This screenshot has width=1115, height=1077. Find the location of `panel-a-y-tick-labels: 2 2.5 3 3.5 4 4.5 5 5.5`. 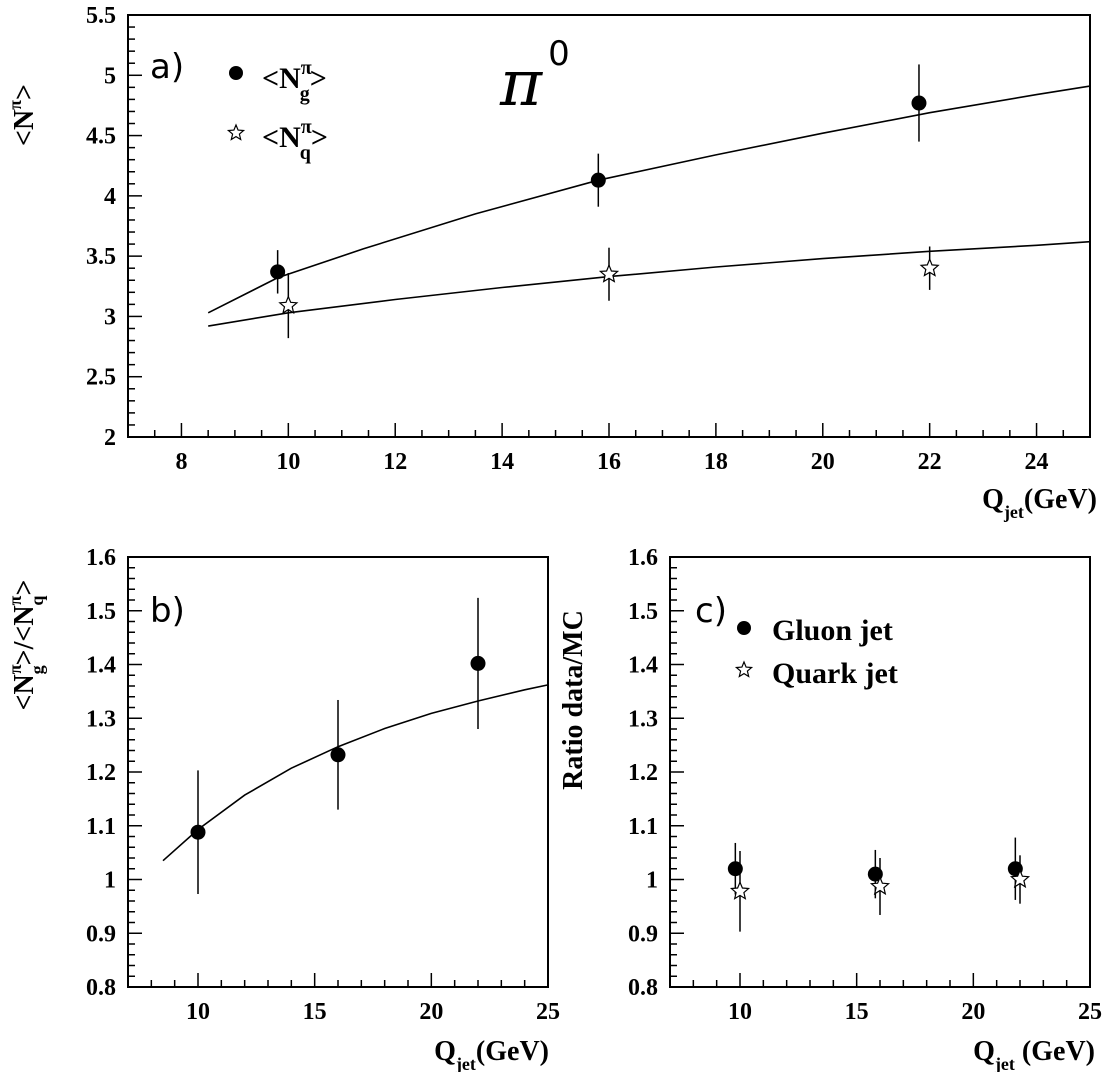

panel-a-y-tick-labels: 2 2.5 3 3.5 4 4.5 5 5.5 is located at coordinates (101, 227).